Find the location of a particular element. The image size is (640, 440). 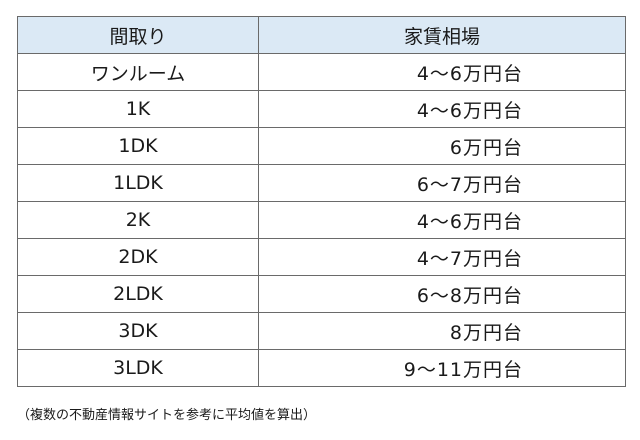

table-row: 2K 4～6万円台 is located at coordinates (321, 220).